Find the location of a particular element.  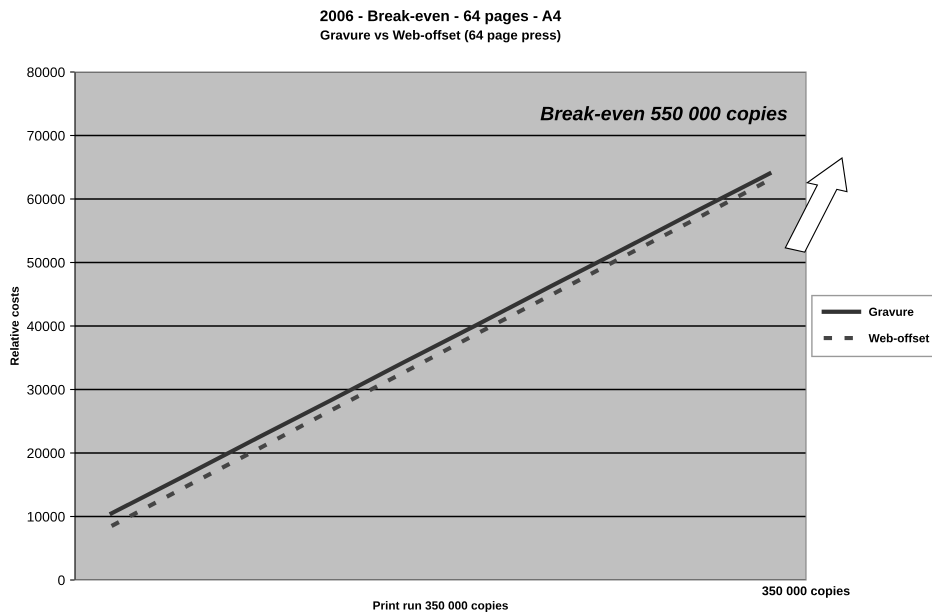

annotation: Break-even 550 000 copies is located at coordinates (664, 115).